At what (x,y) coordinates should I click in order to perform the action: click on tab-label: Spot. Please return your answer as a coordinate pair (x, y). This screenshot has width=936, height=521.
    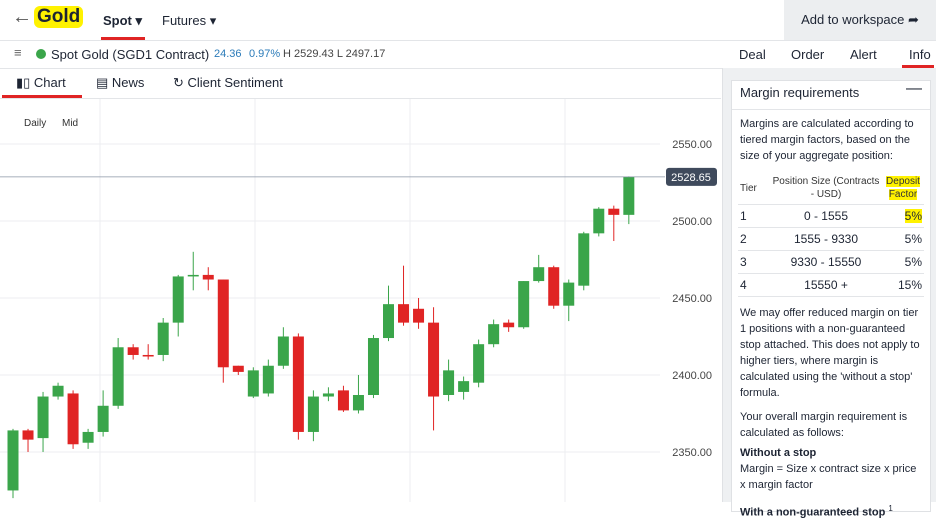
    Looking at the image, I should click on (117, 20).